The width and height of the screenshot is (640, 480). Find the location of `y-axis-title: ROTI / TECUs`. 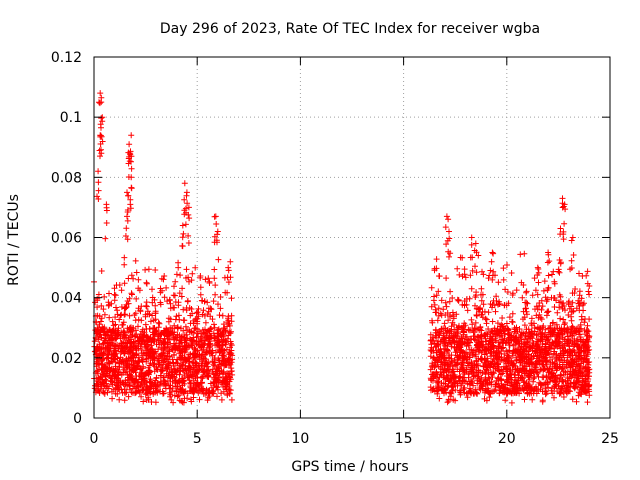

y-axis-title: ROTI / TECUs is located at coordinates (14, 240).